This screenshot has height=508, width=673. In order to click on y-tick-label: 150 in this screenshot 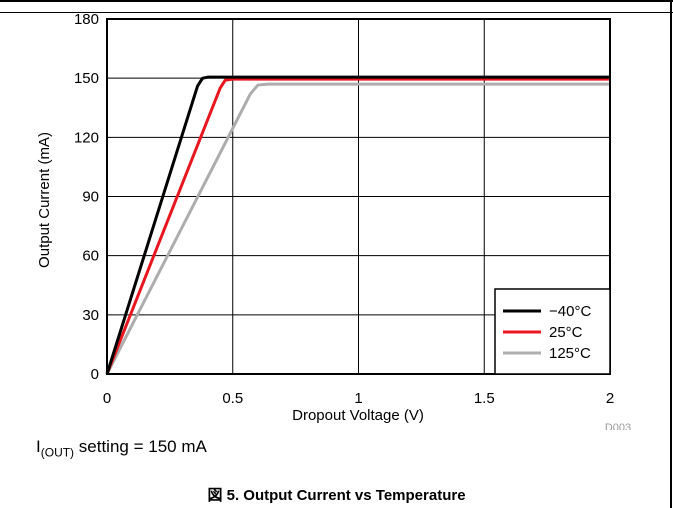, I will do `click(86, 78)`.